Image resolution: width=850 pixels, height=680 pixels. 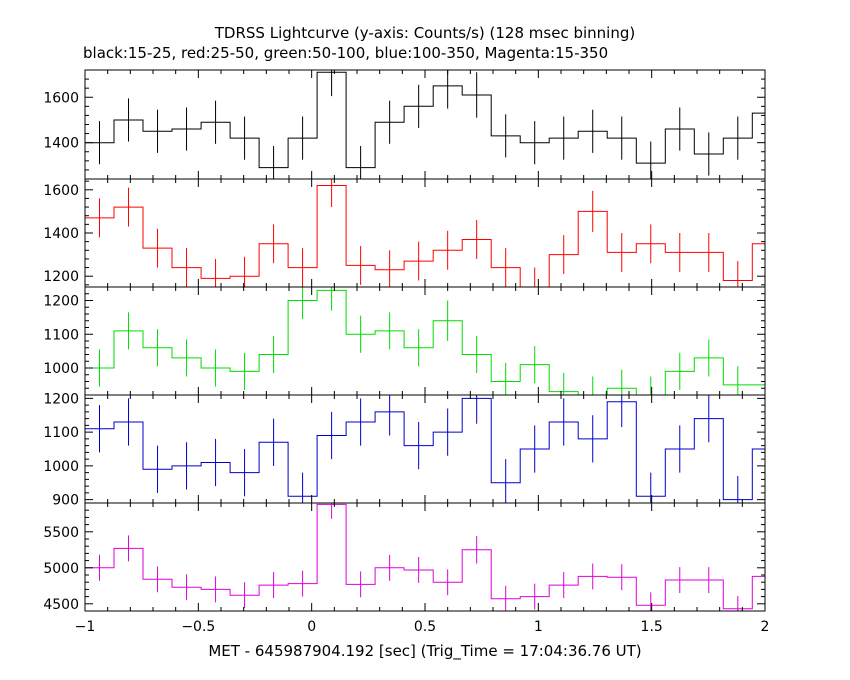 I want to click on y-tick-label: 900, so click(x=65, y=501).